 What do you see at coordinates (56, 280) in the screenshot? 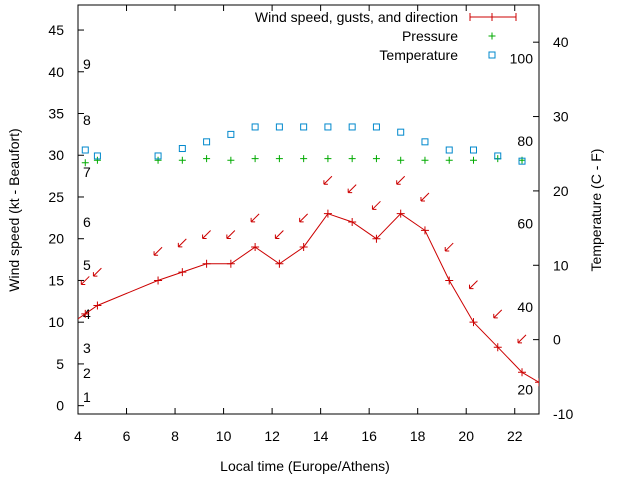
I see `y-tick-label: 15` at bounding box center [56, 280].